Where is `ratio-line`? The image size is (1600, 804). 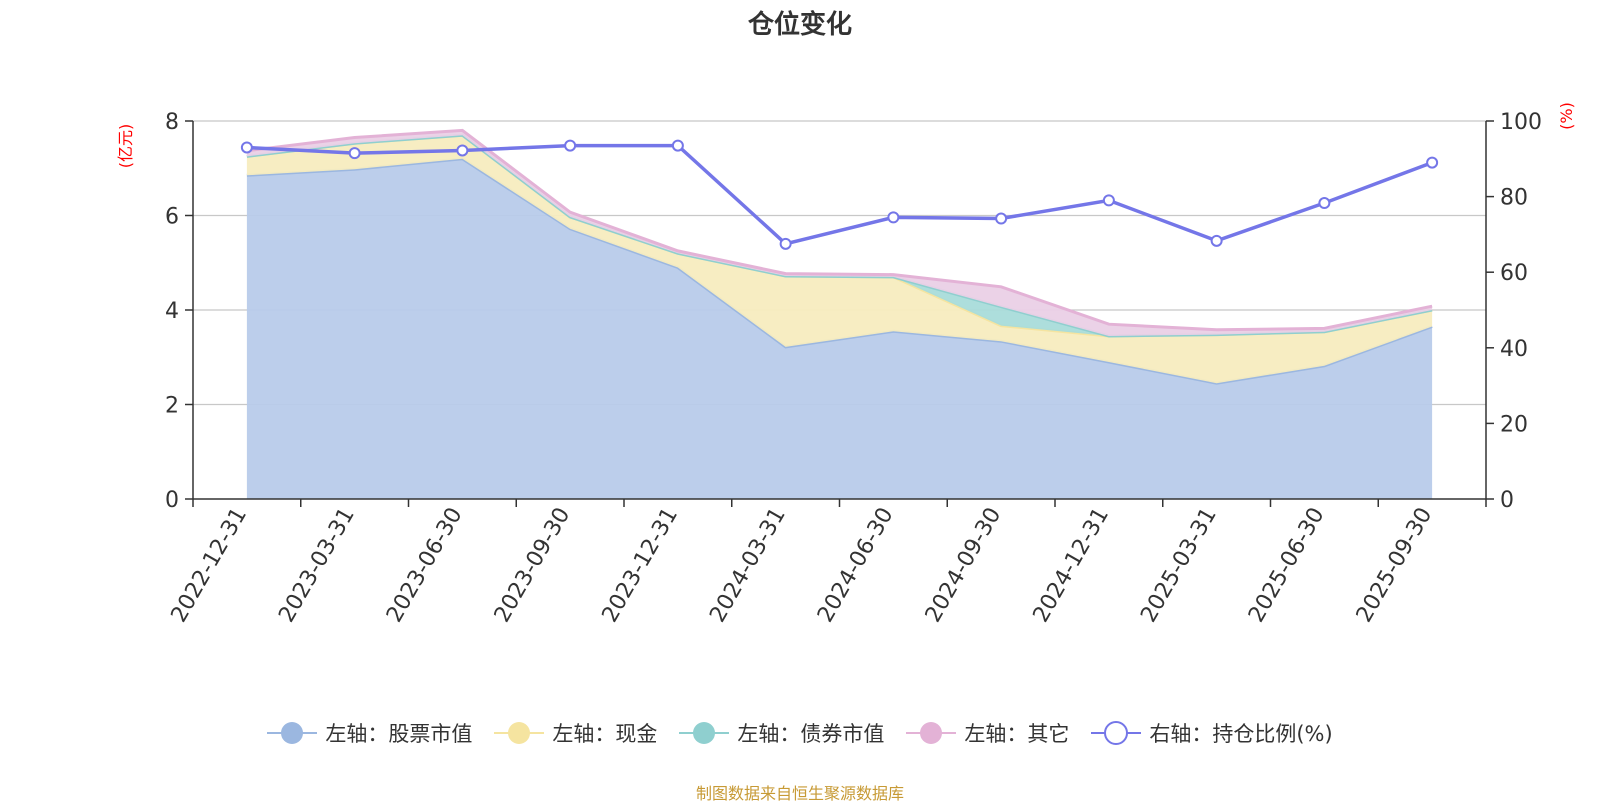 ratio-line is located at coordinates (839, 194).